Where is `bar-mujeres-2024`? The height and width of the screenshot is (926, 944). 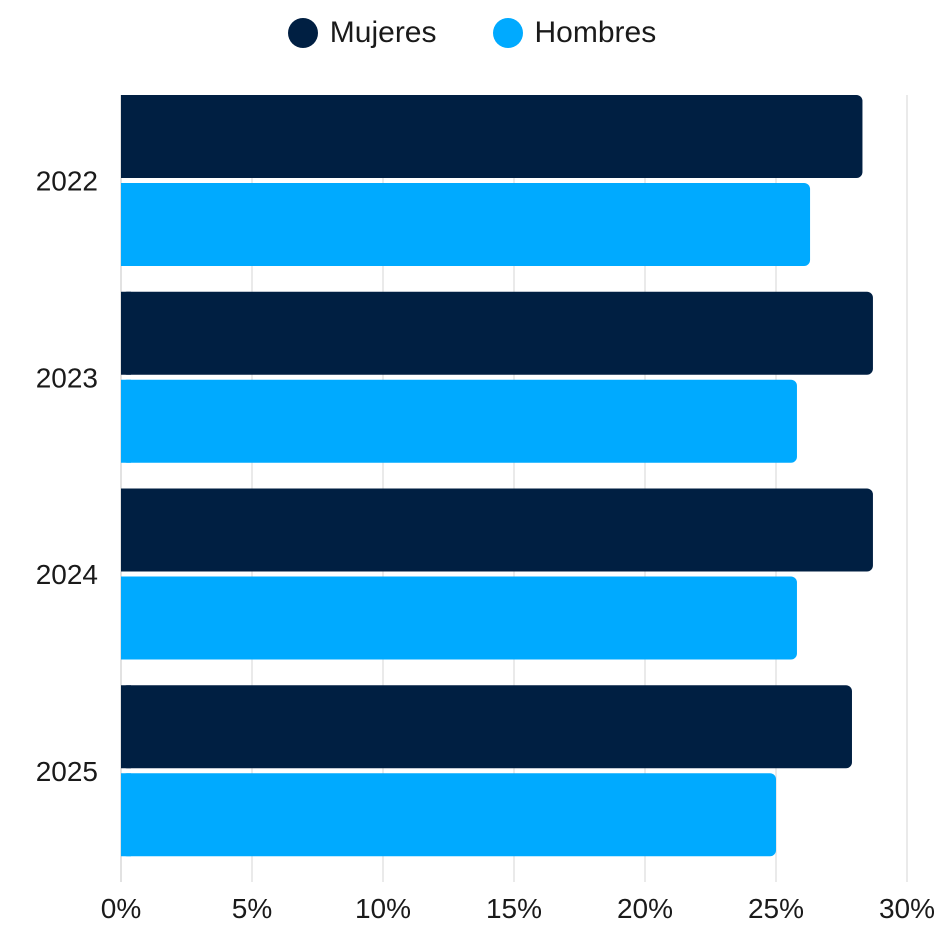
bar-mujeres-2024 is located at coordinates (497, 530).